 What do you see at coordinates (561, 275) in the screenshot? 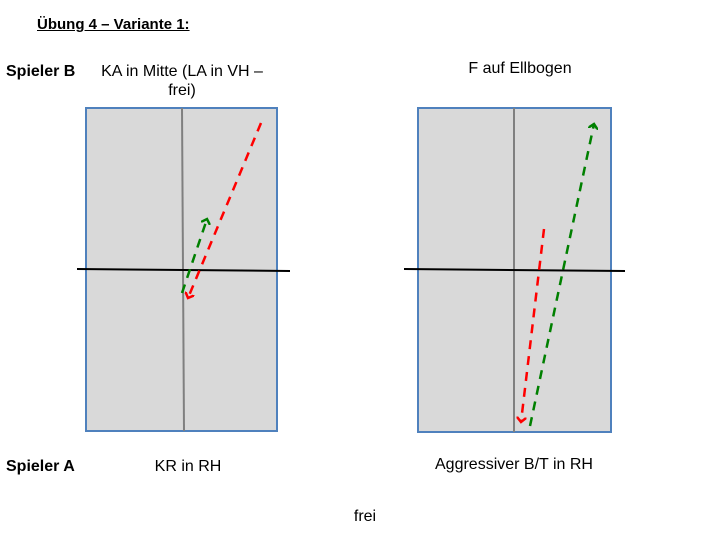
I see `right-green-arrow` at bounding box center [561, 275].